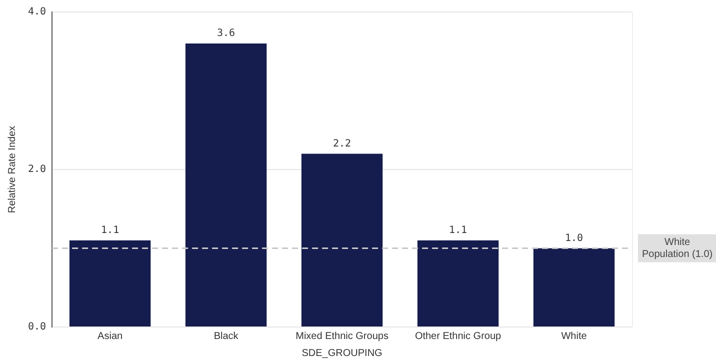  What do you see at coordinates (574, 336) in the screenshot?
I see `x-tick-label: White` at bounding box center [574, 336].